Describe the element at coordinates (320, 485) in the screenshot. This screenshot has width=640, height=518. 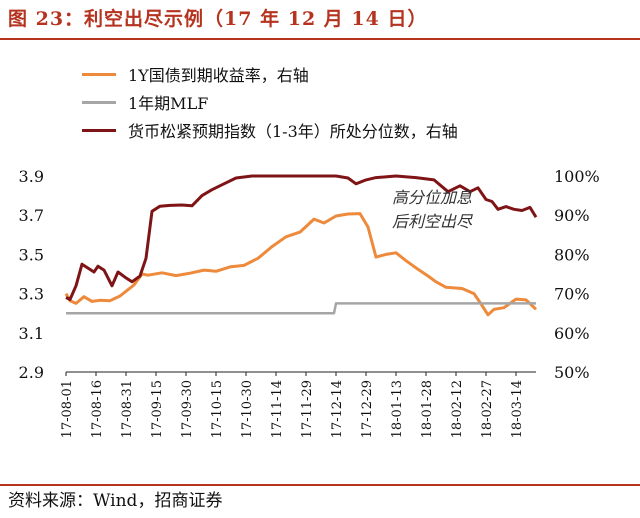
I see `source-rule` at that location.